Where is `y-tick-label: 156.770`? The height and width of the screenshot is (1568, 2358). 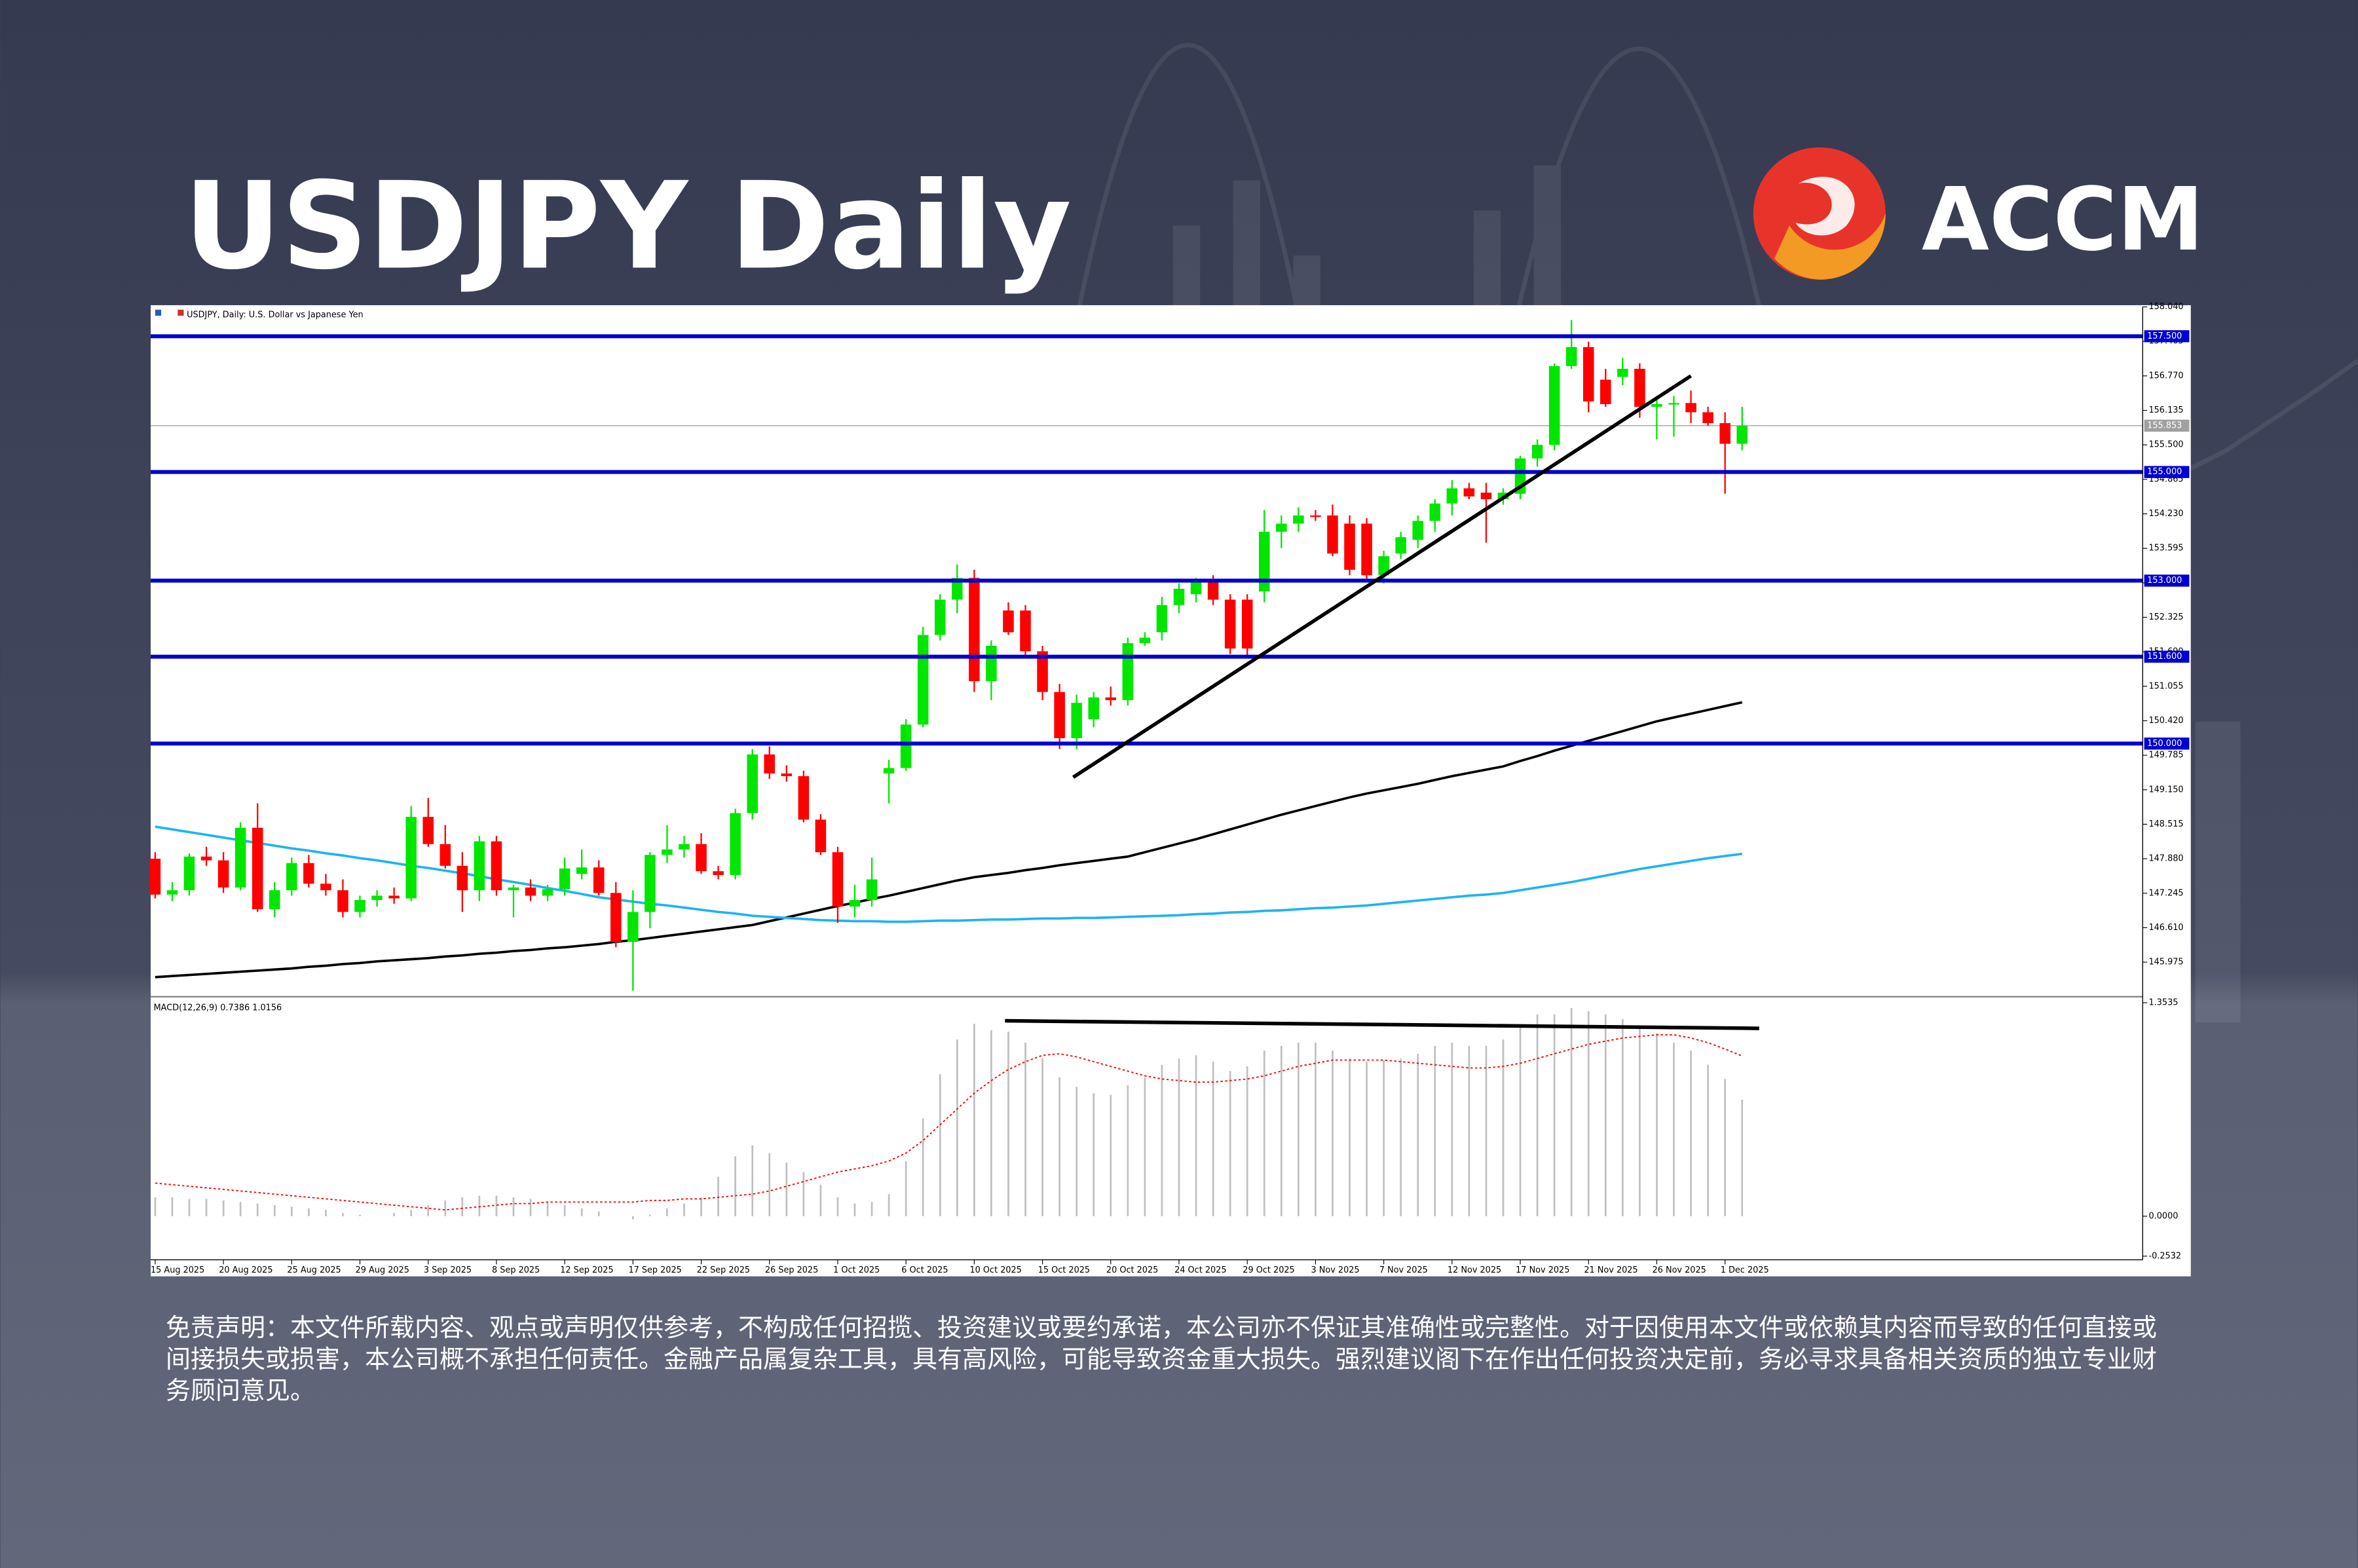 y-tick-label: 156.770 is located at coordinates (2165, 376).